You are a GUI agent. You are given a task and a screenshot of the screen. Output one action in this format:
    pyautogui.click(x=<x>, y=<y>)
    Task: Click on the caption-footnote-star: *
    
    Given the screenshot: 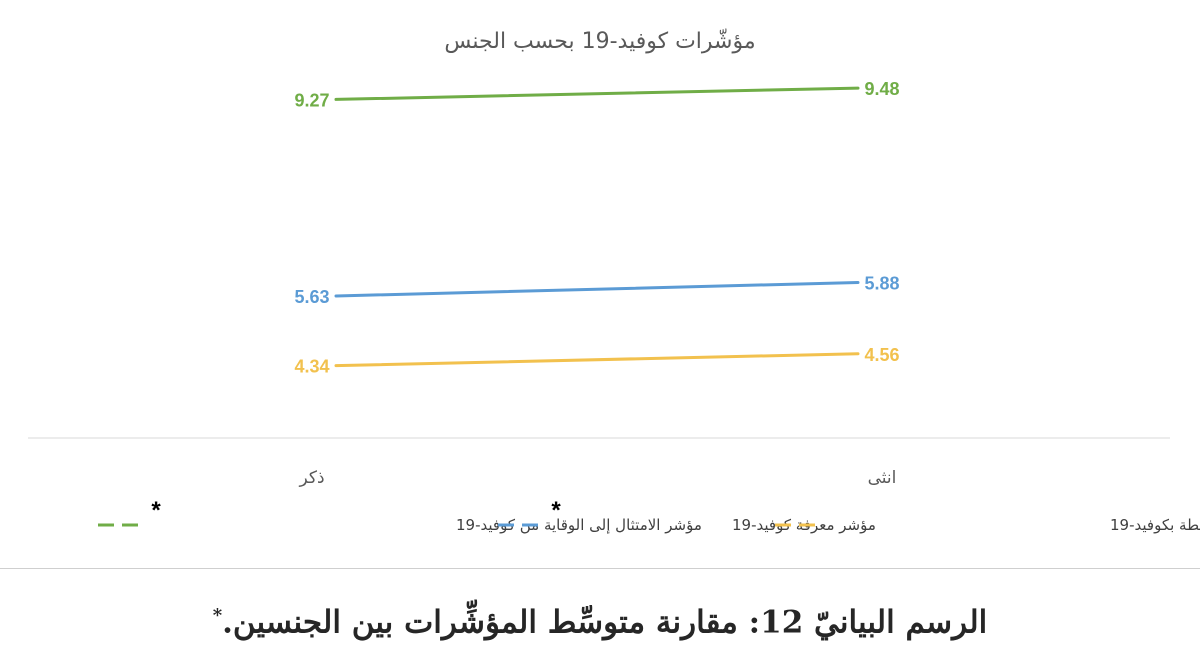 What is the action you would take?
    pyautogui.click(x=217, y=615)
    